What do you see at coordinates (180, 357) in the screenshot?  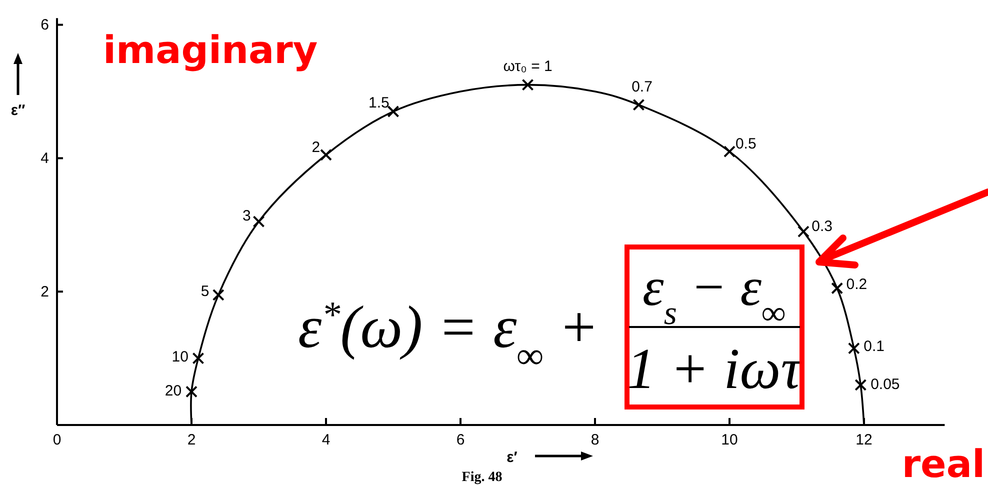 I see `annotation: 10` at bounding box center [180, 357].